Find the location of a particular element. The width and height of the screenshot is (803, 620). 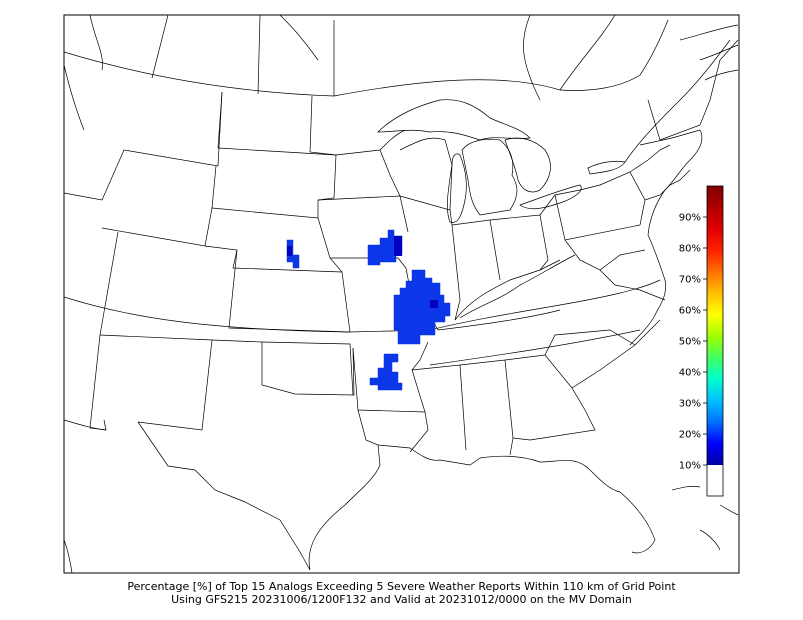

colorbar-tick-label: 20% is located at coordinates (690, 435).